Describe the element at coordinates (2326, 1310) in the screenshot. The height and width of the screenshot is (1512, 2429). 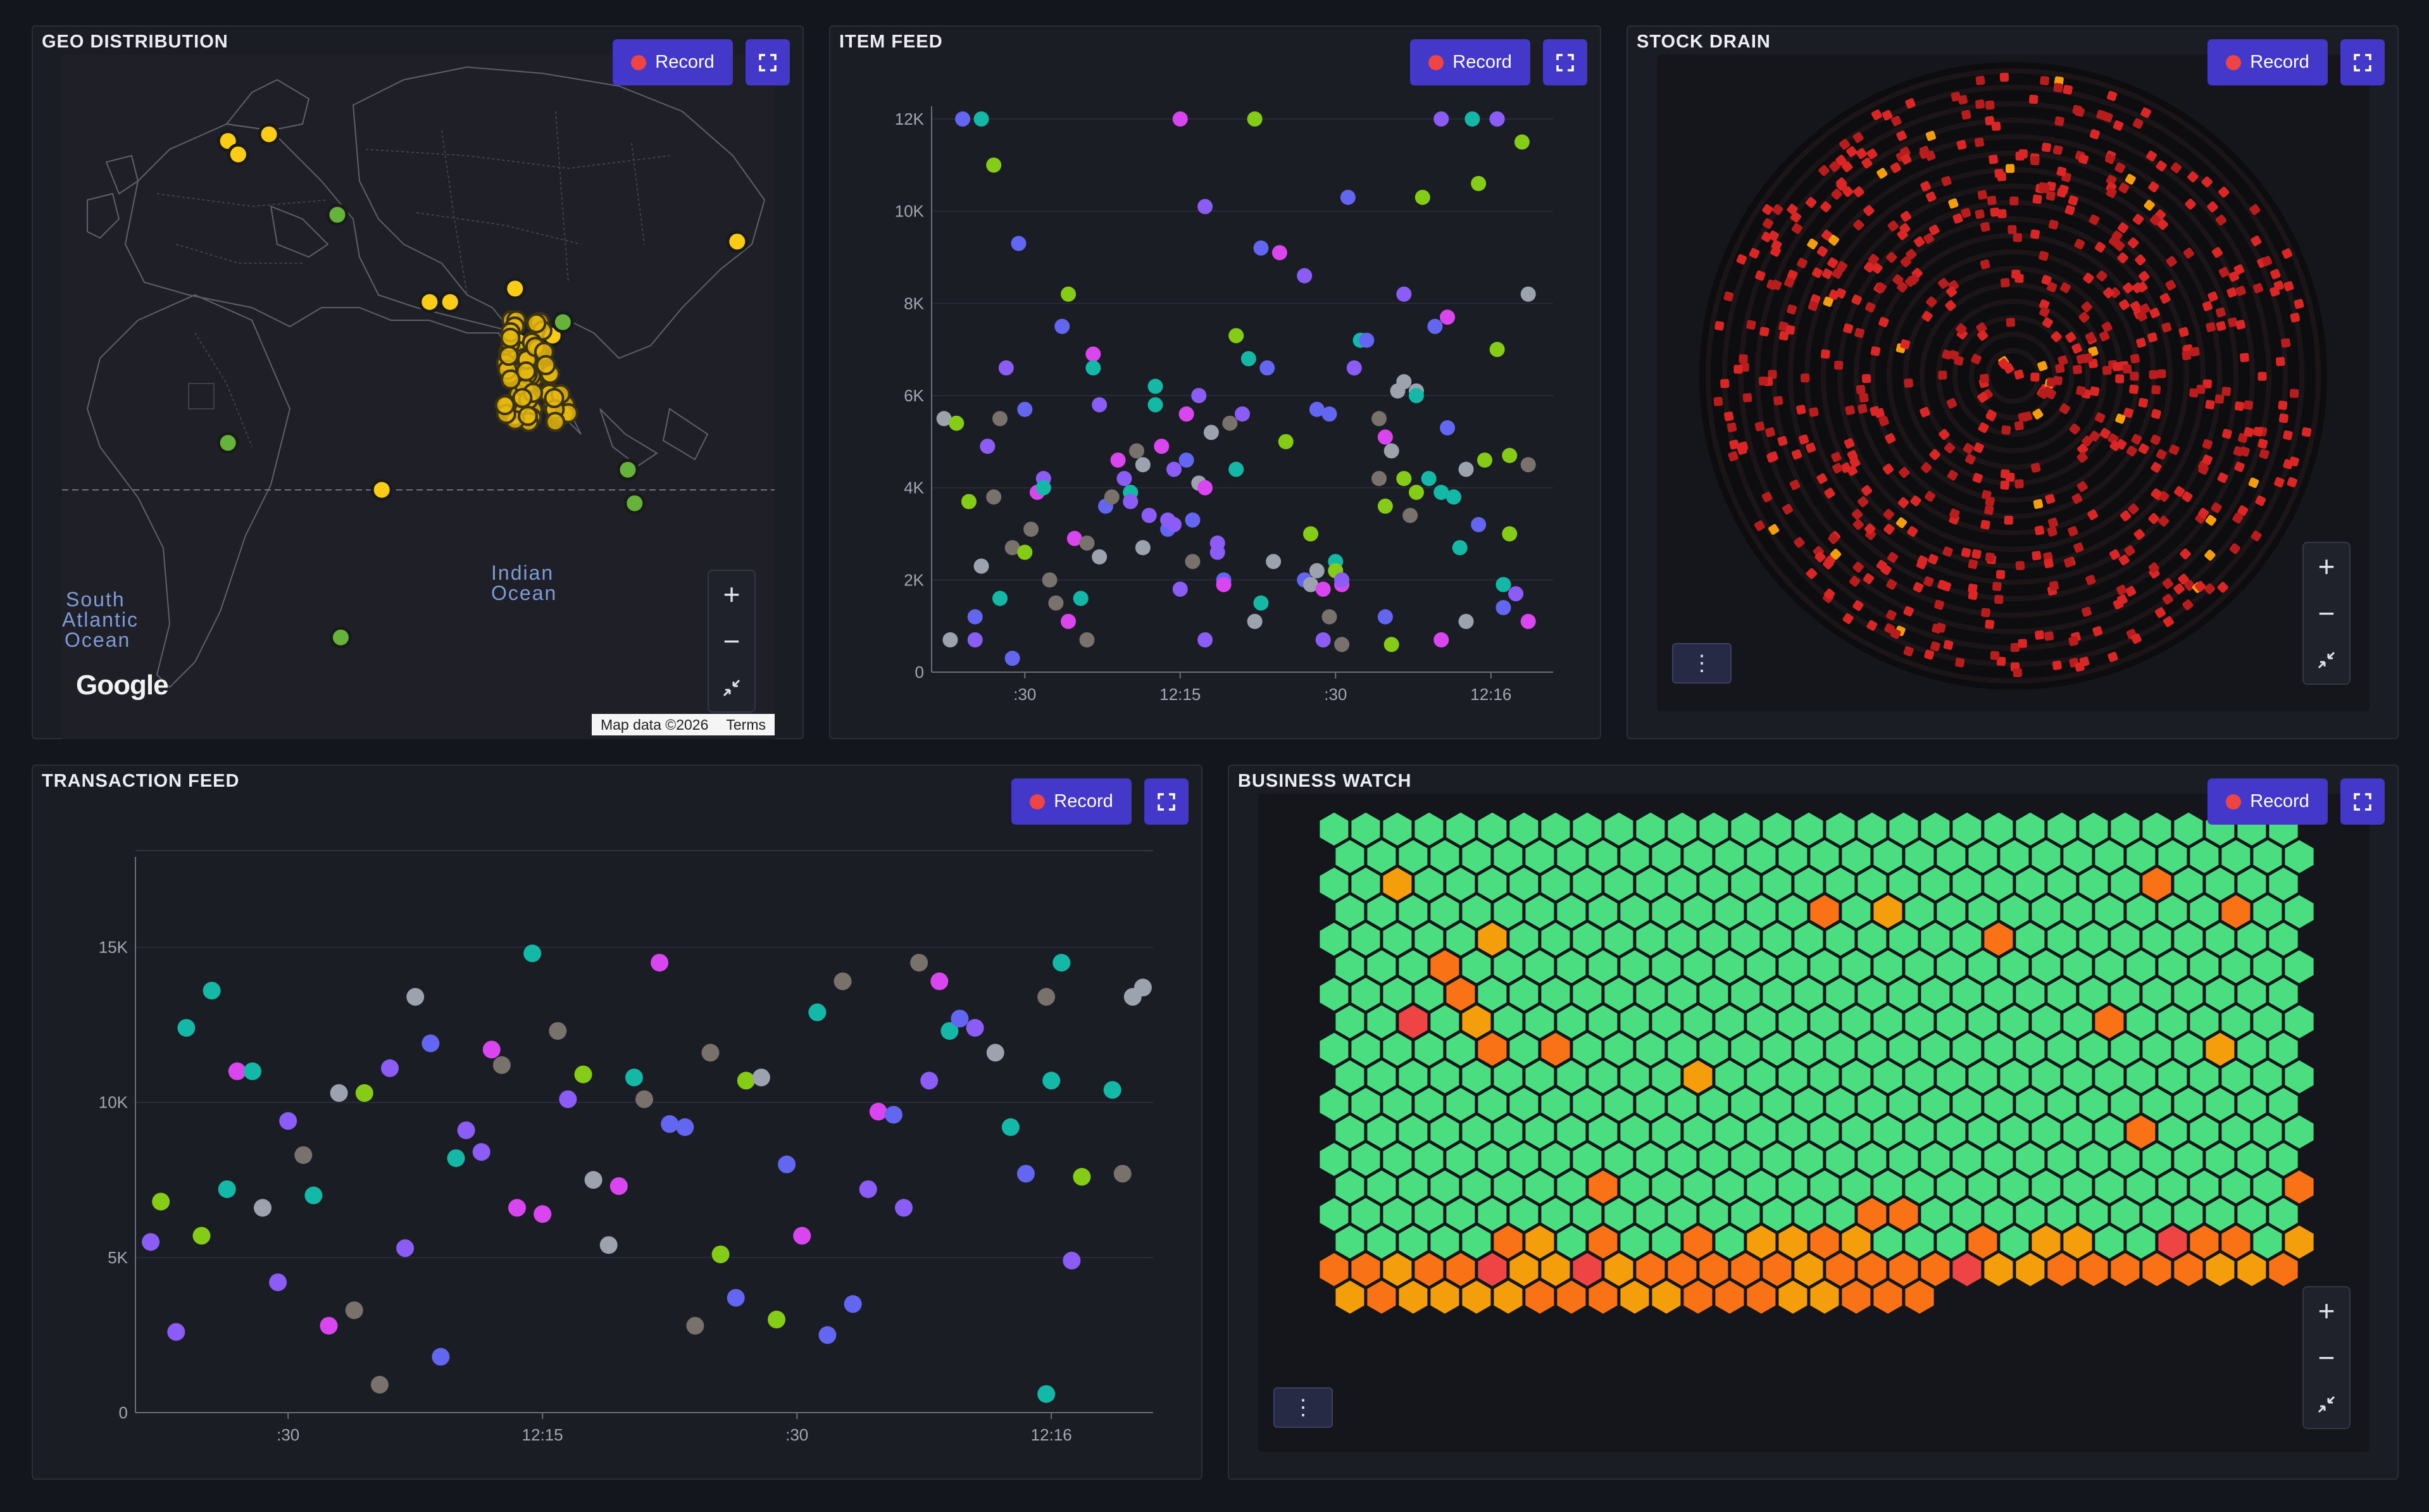
I see `zoom-in-button: +` at that location.